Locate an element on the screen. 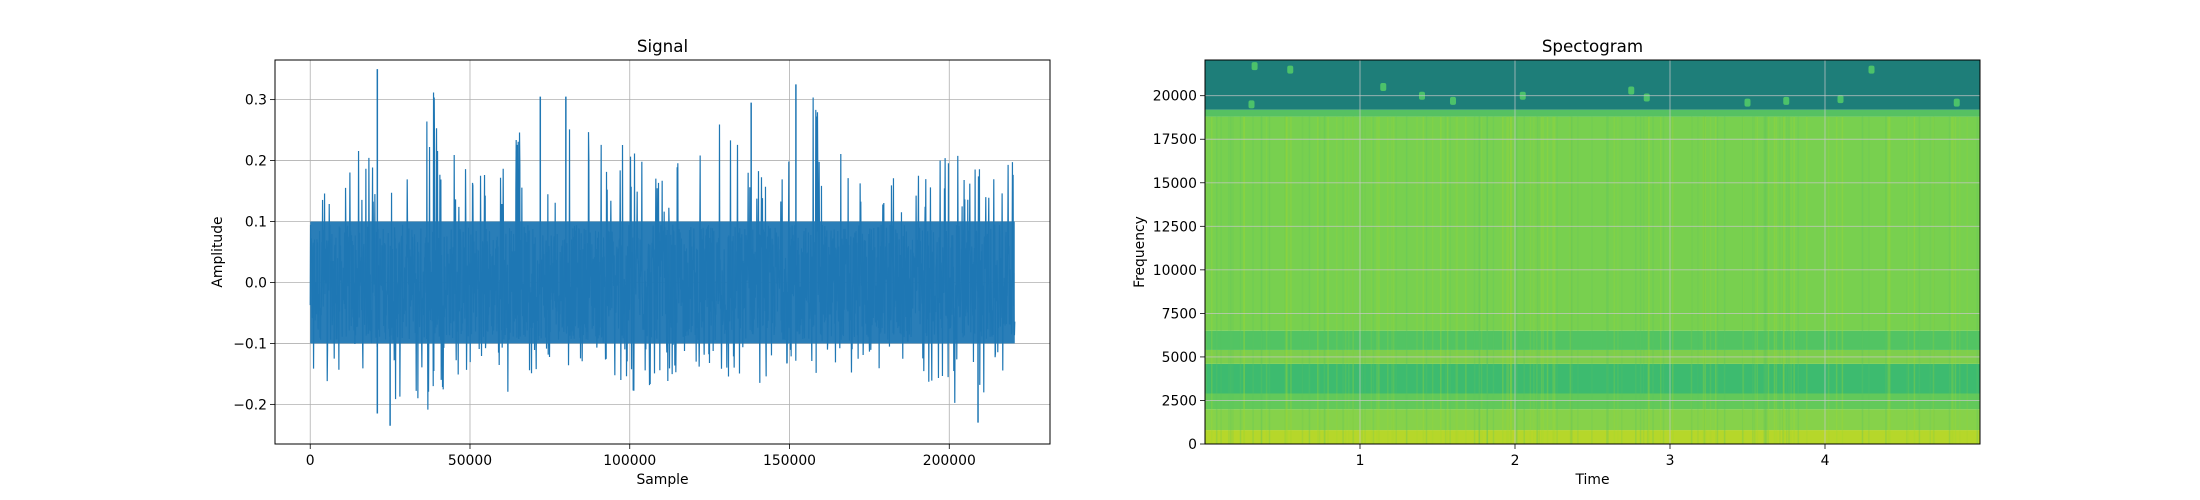 The height and width of the screenshot is (500, 2200). signal-y-tick-label: 0.3 is located at coordinates (256, 101).